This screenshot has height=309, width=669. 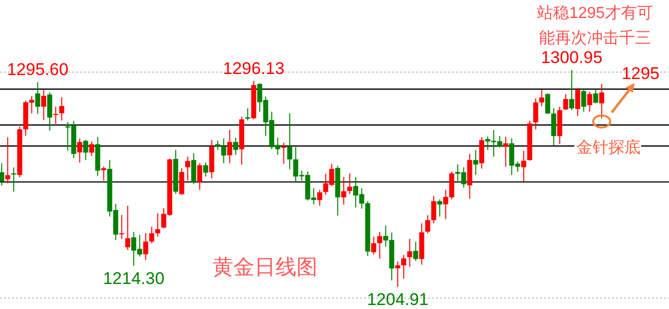 What do you see at coordinates (265, 267) in the screenshot?
I see `text: 黄金日线图` at bounding box center [265, 267].